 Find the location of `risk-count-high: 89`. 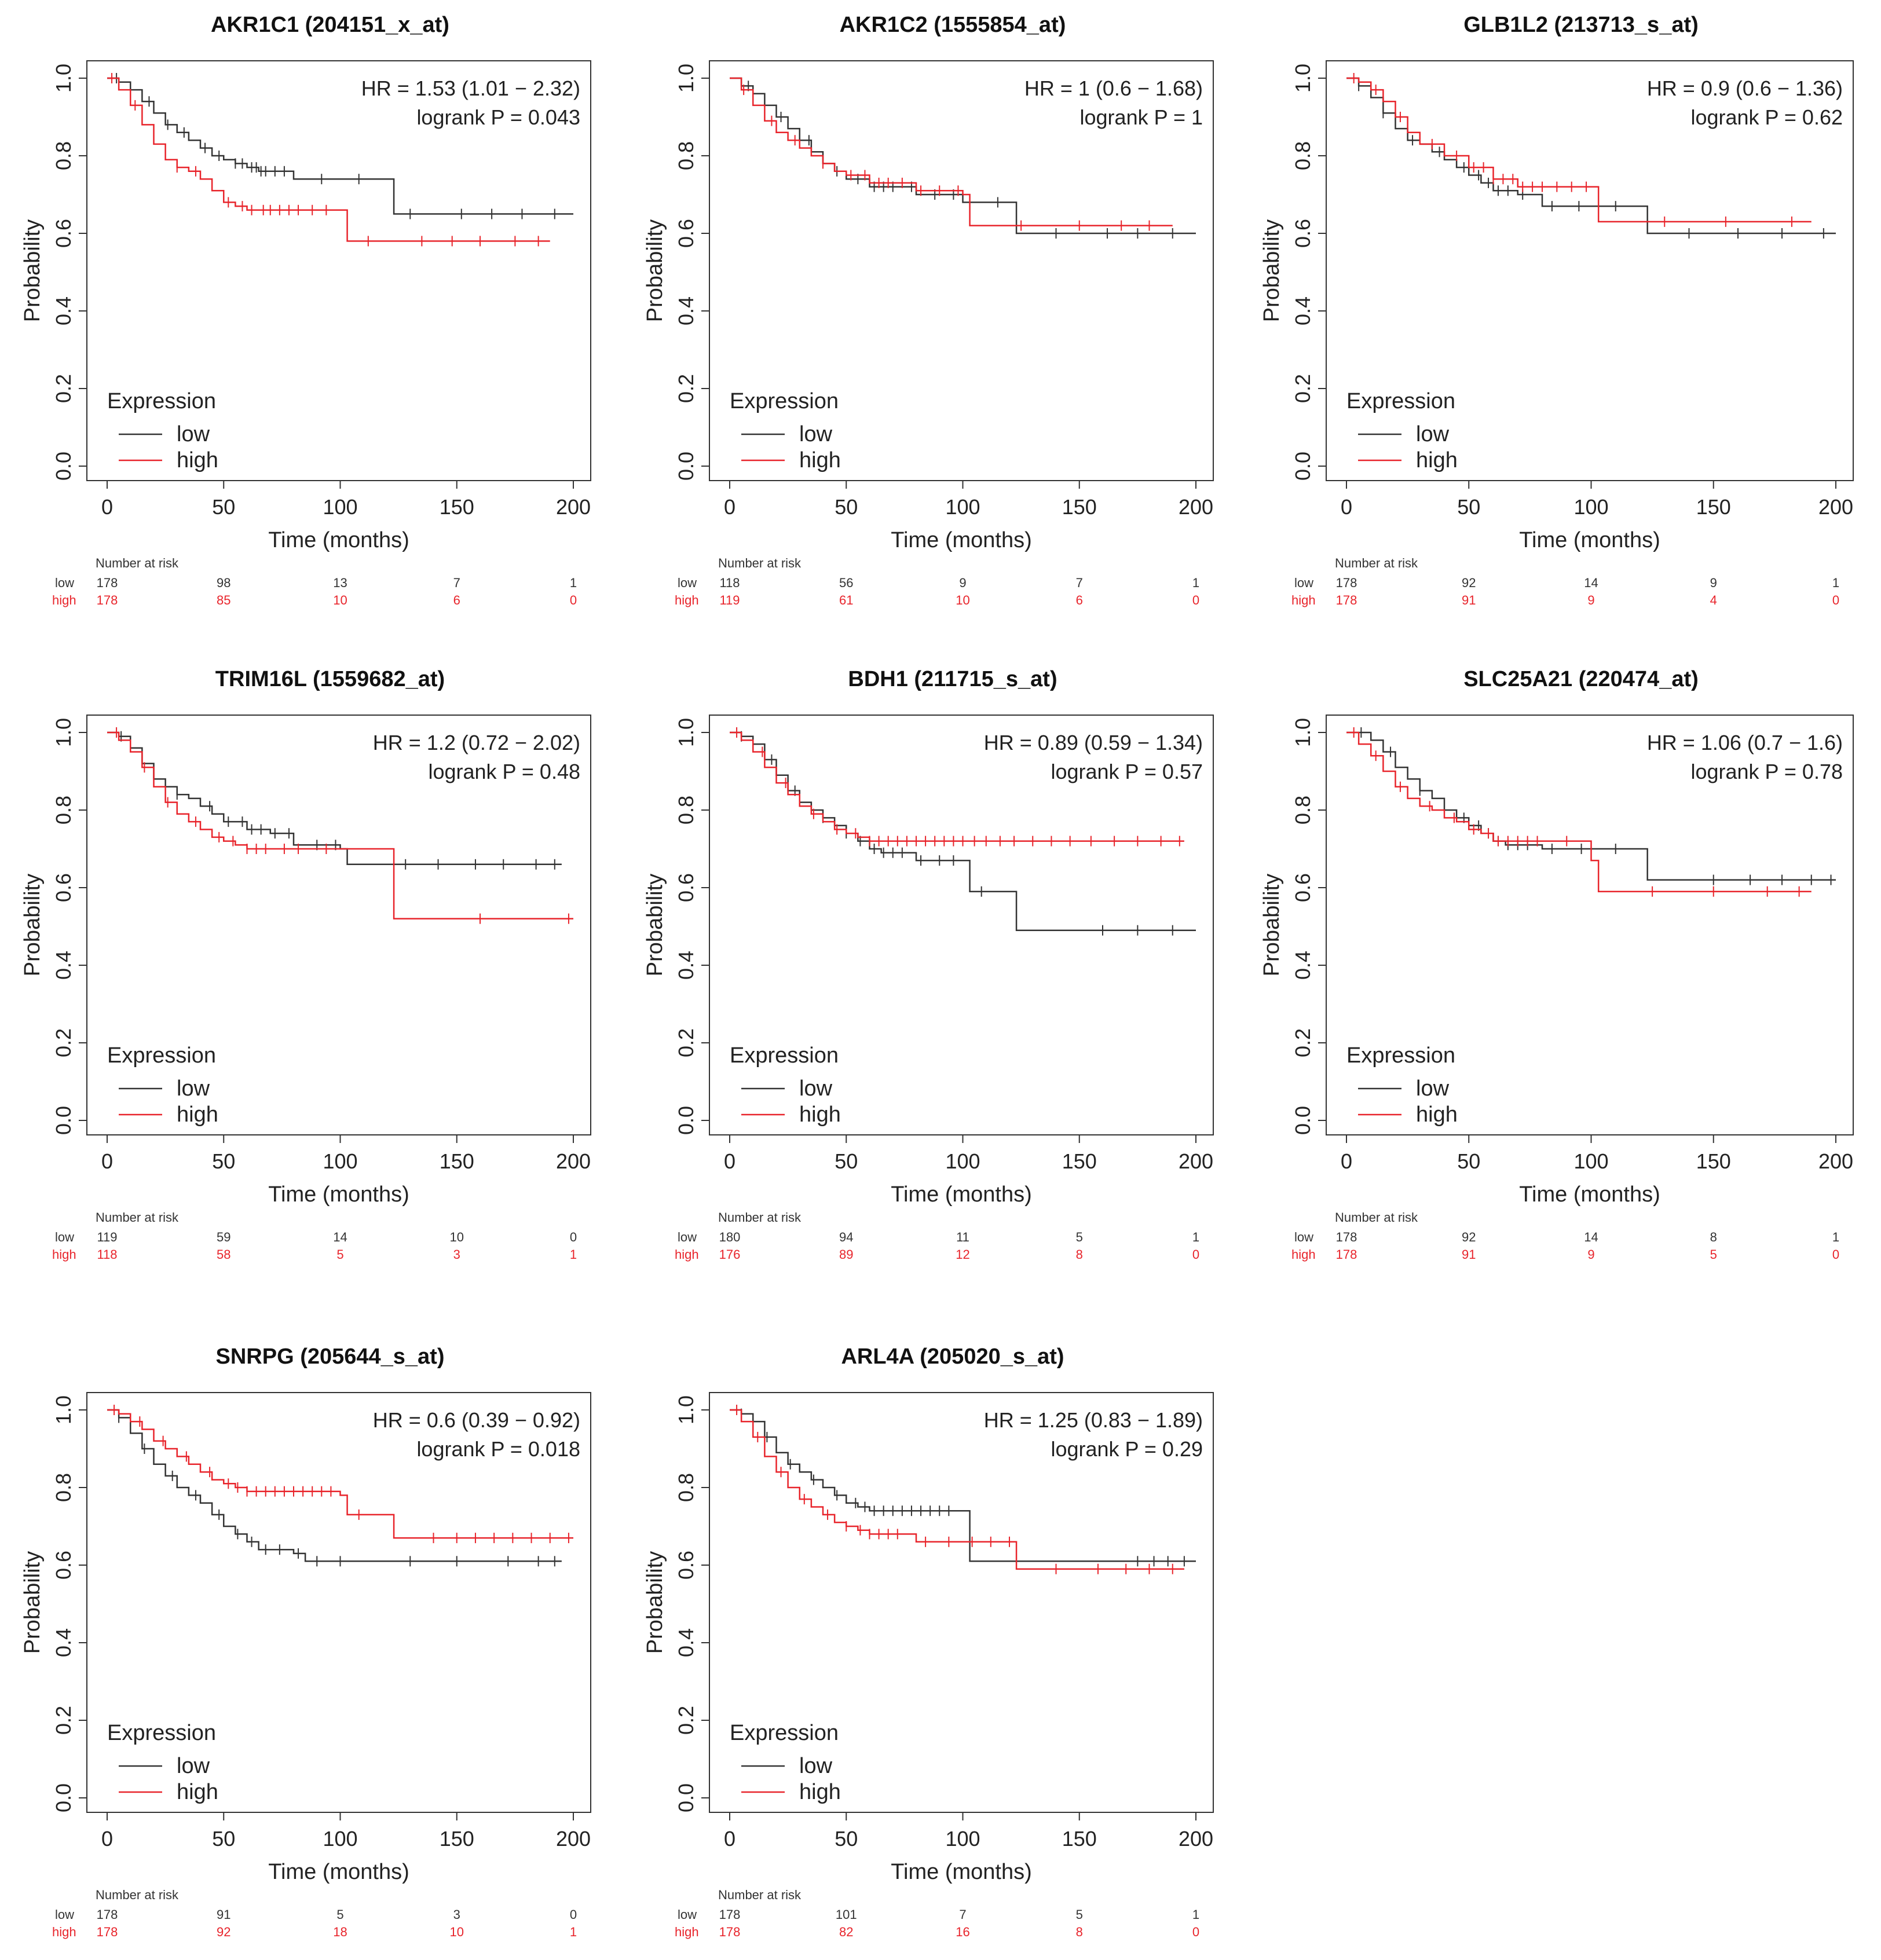

risk-count-high: 89 is located at coordinates (846, 1254).